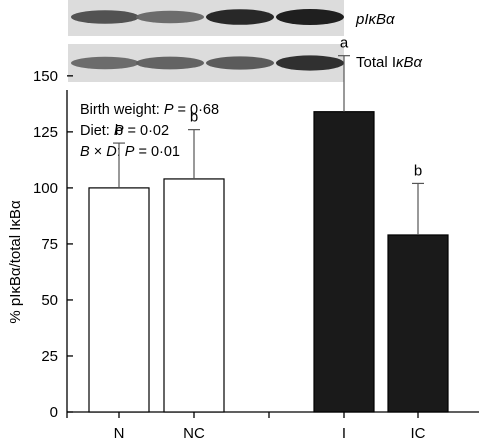 This screenshot has width=479, height=440. I want to click on stat-diet-prefix: Diet:, so click(97, 131).